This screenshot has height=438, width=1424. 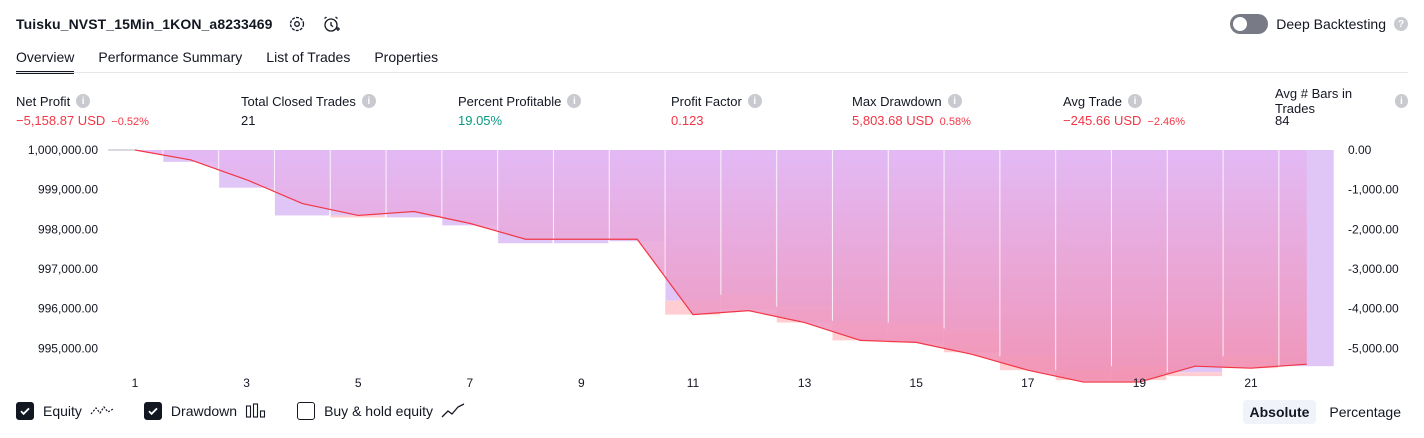 I want to click on x-axis-tick-label: 7, so click(x=469, y=383).